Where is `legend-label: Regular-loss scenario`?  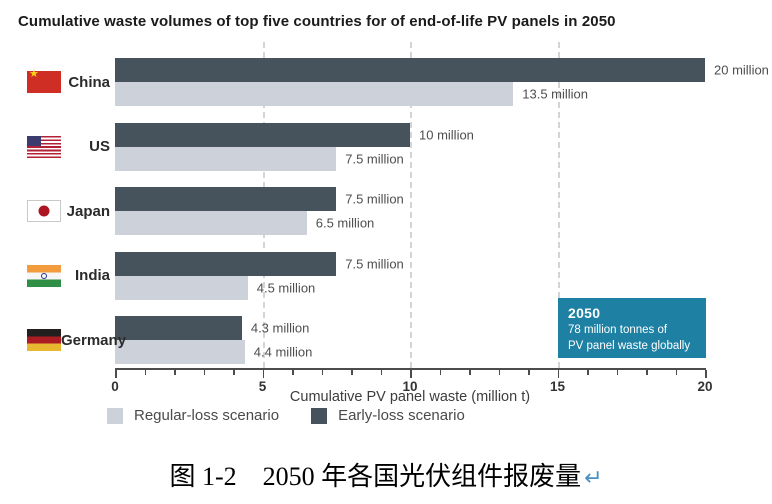 legend-label: Regular-loss scenario is located at coordinates (207, 415).